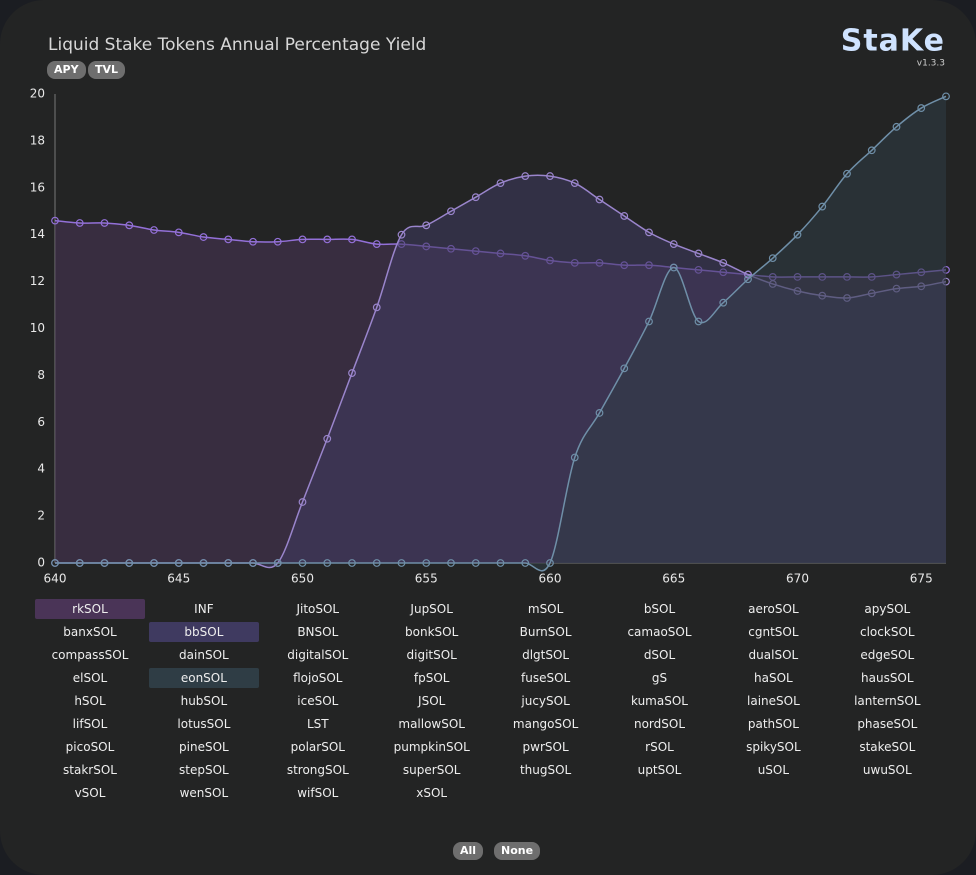 The width and height of the screenshot is (976, 875). Describe the element at coordinates (797, 579) in the screenshot. I see `x-tick-label: 670` at that location.